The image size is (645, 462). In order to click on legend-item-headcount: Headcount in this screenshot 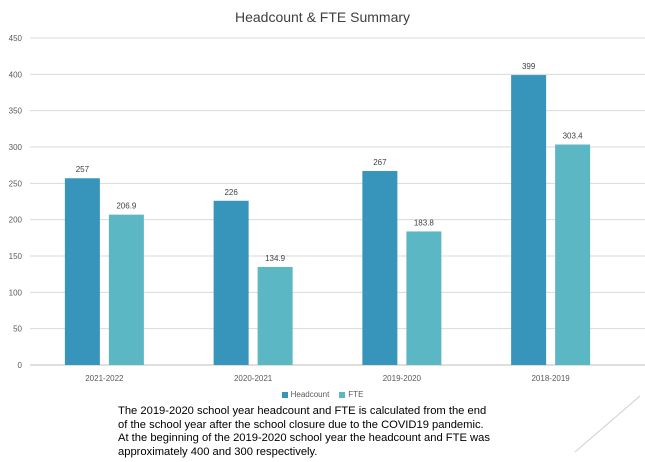, I will do `click(305, 394)`.